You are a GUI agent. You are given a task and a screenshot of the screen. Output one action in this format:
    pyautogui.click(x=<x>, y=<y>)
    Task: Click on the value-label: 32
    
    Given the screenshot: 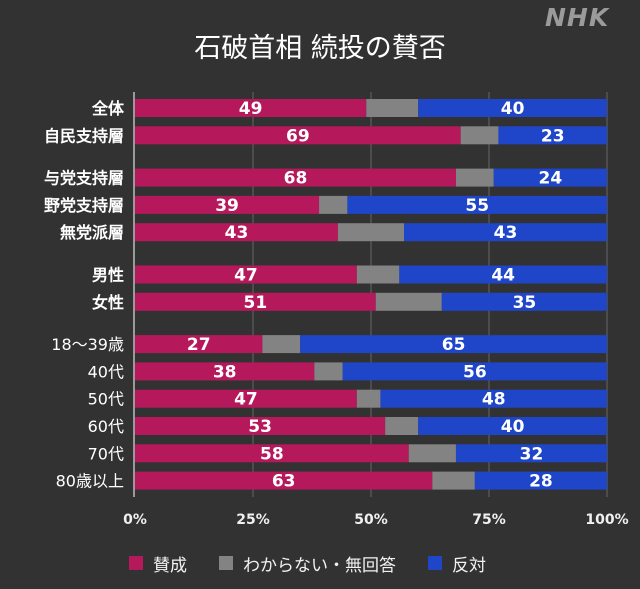 What is the action you would take?
    pyautogui.click(x=532, y=454)
    